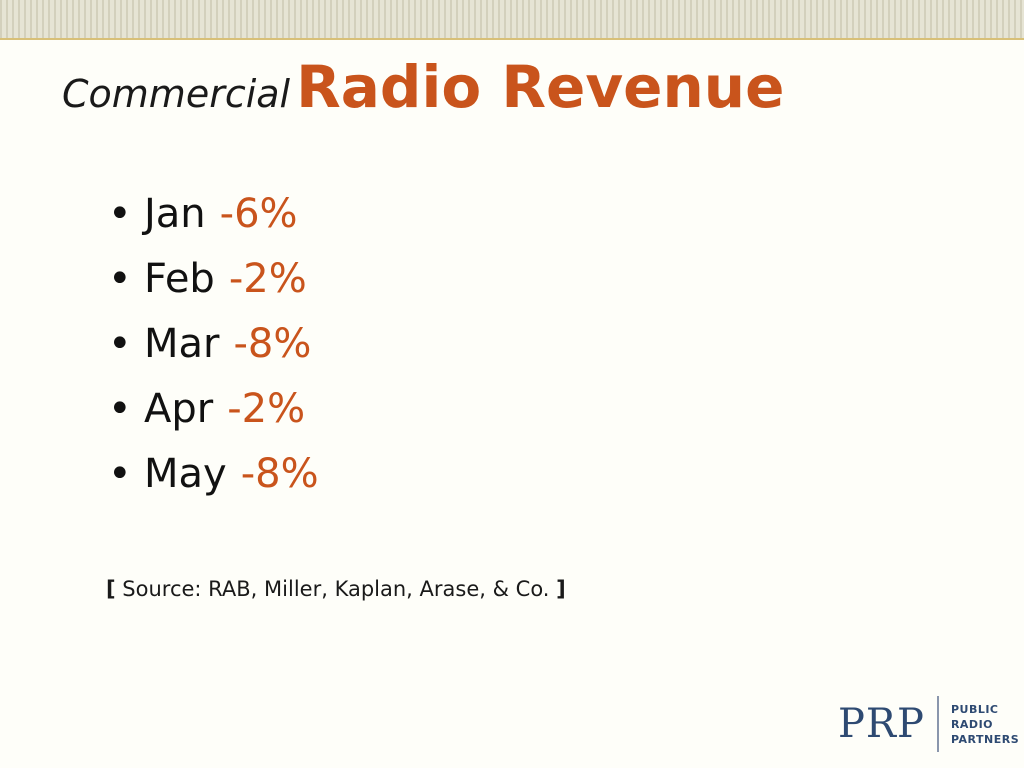  What do you see at coordinates (182, 344) in the screenshot?
I see `bullet-month: Mar` at bounding box center [182, 344].